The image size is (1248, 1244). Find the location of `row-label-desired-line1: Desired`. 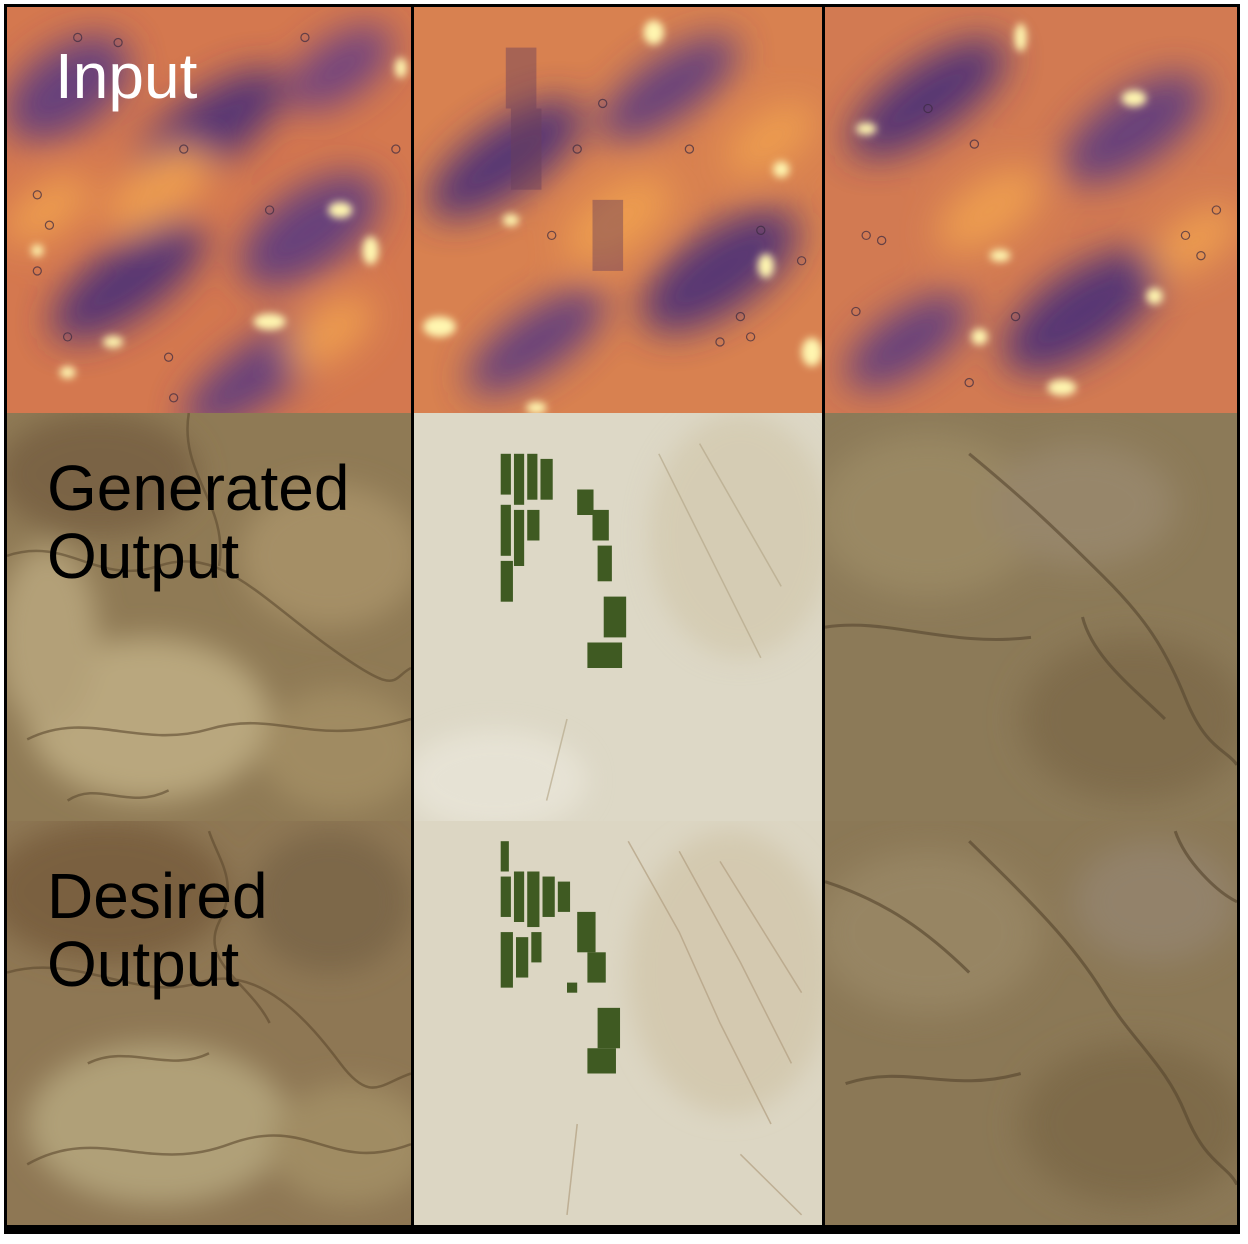

row-label-desired-line1: Desired is located at coordinates (157, 896).